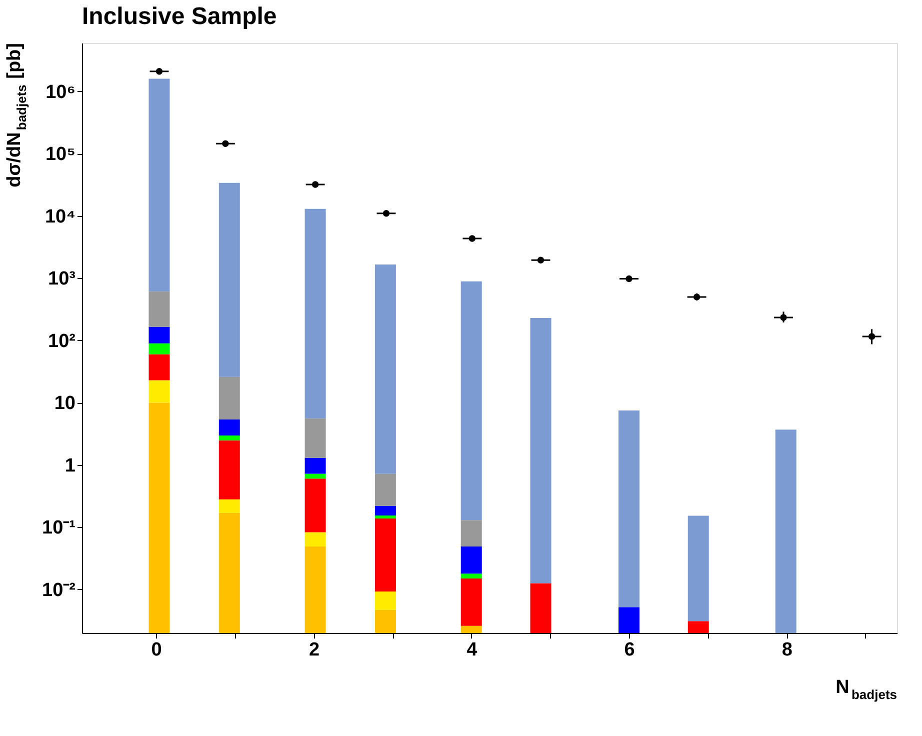 This screenshot has height=736, width=922. I want to click on x-tick-label: 2, so click(314, 650).